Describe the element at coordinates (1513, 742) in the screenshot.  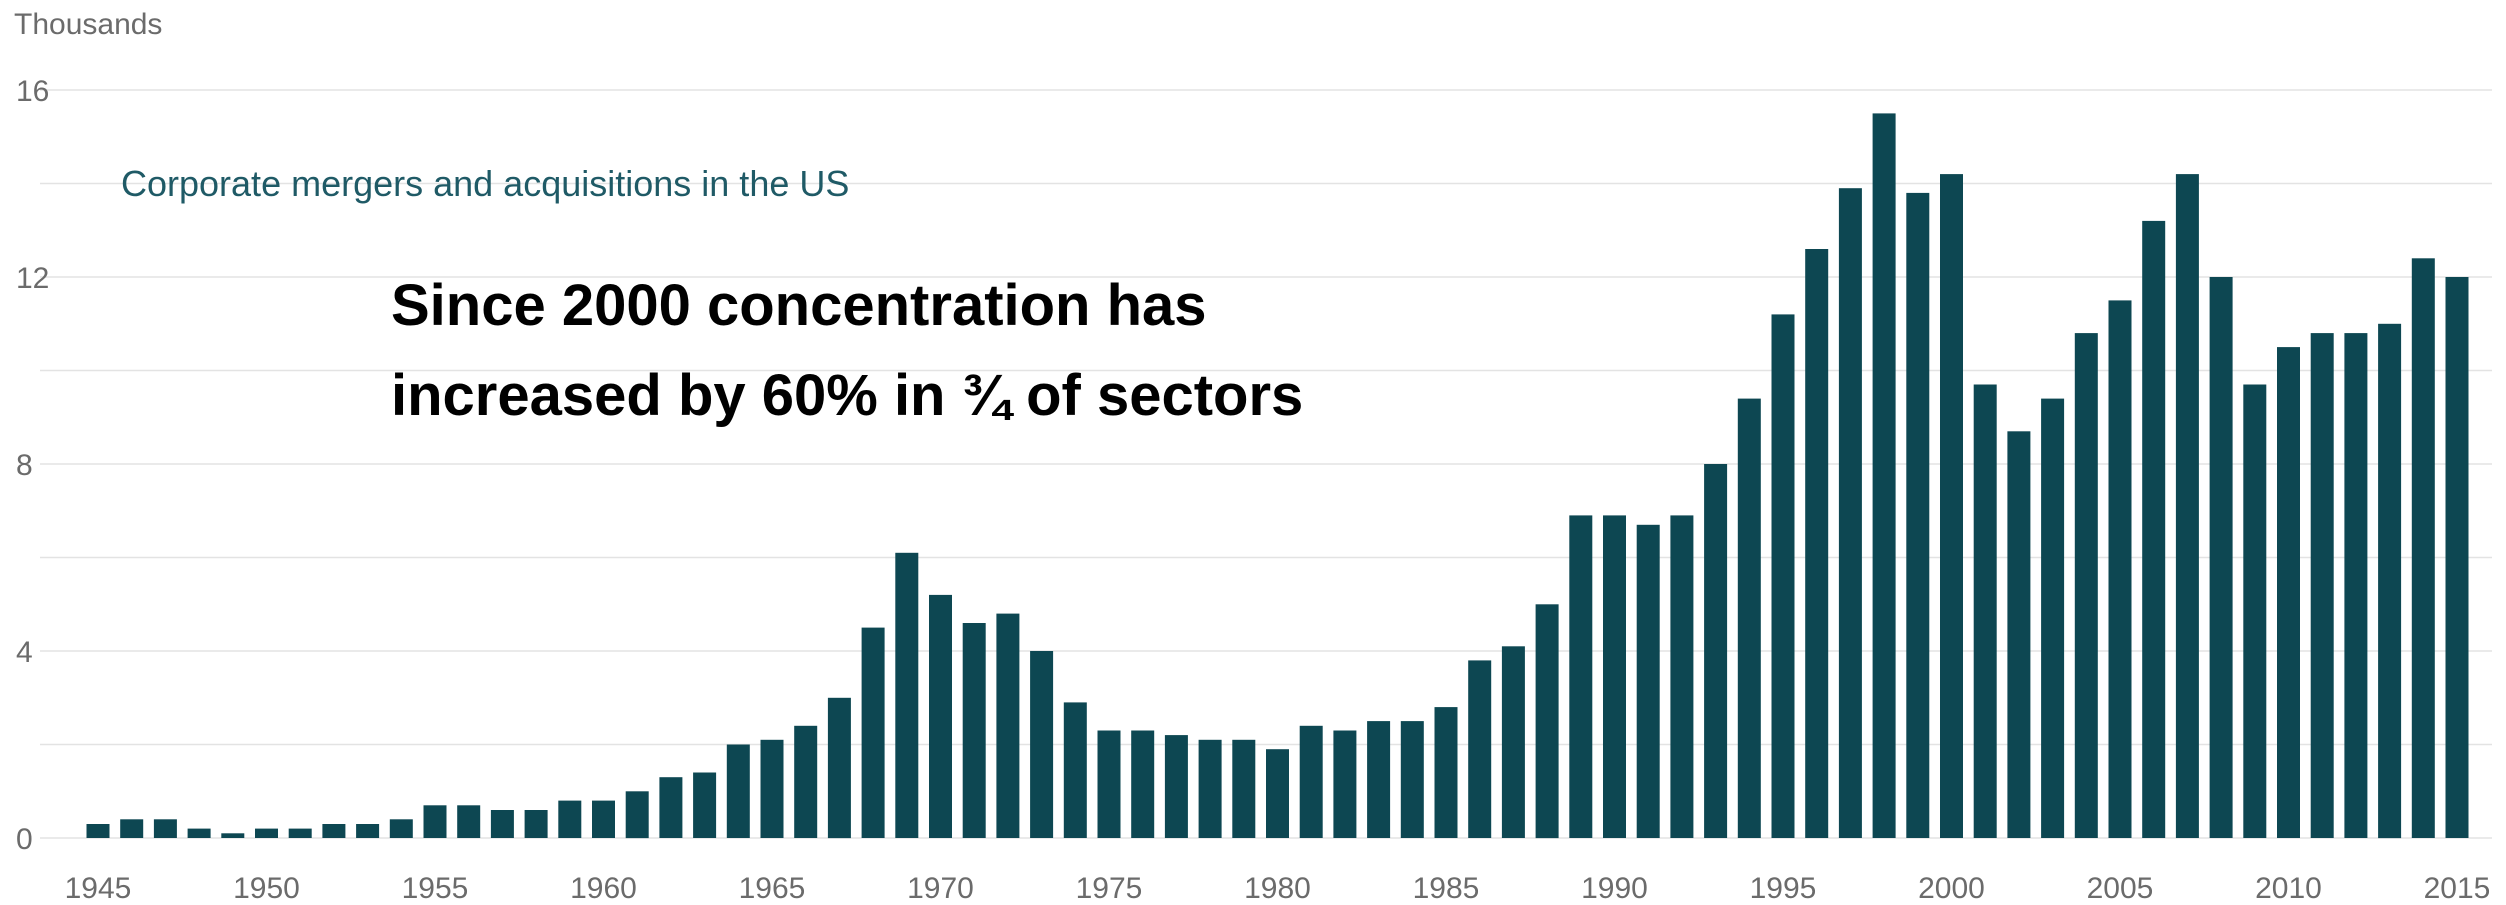
I see `bar-1987` at that location.